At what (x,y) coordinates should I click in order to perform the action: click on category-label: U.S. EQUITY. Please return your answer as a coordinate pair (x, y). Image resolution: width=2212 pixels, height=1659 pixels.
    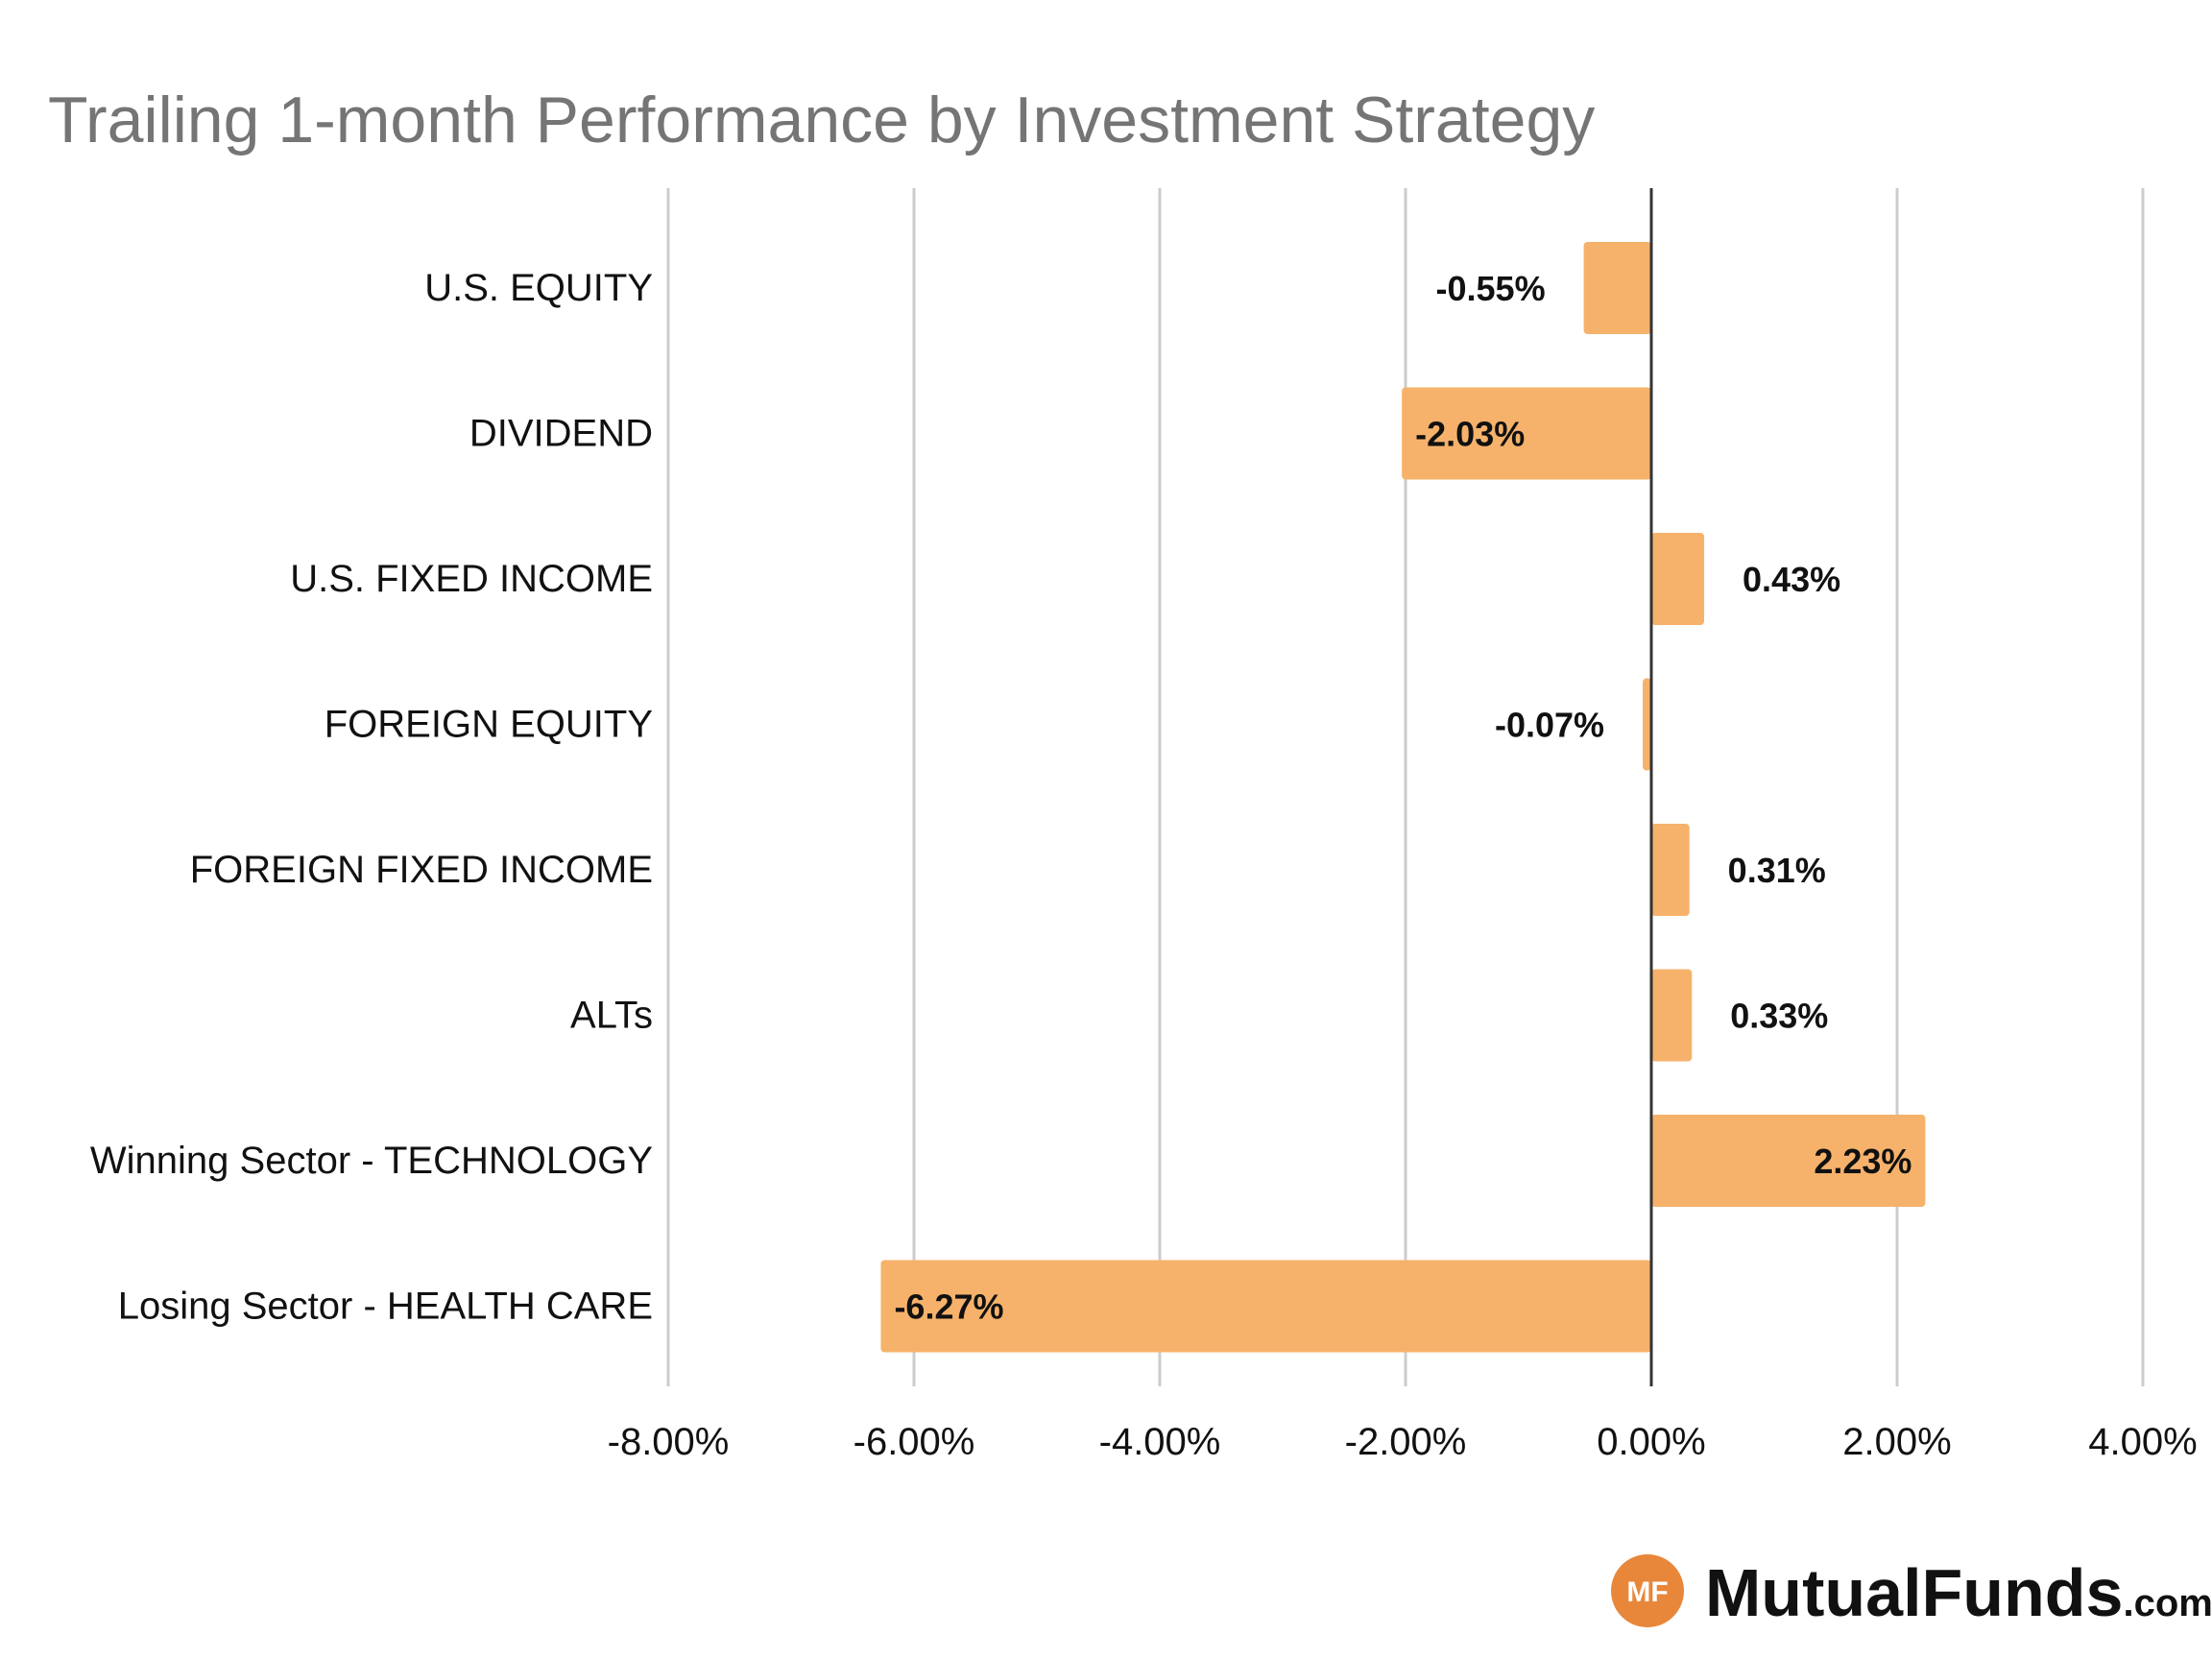
    Looking at the image, I should click on (539, 288).